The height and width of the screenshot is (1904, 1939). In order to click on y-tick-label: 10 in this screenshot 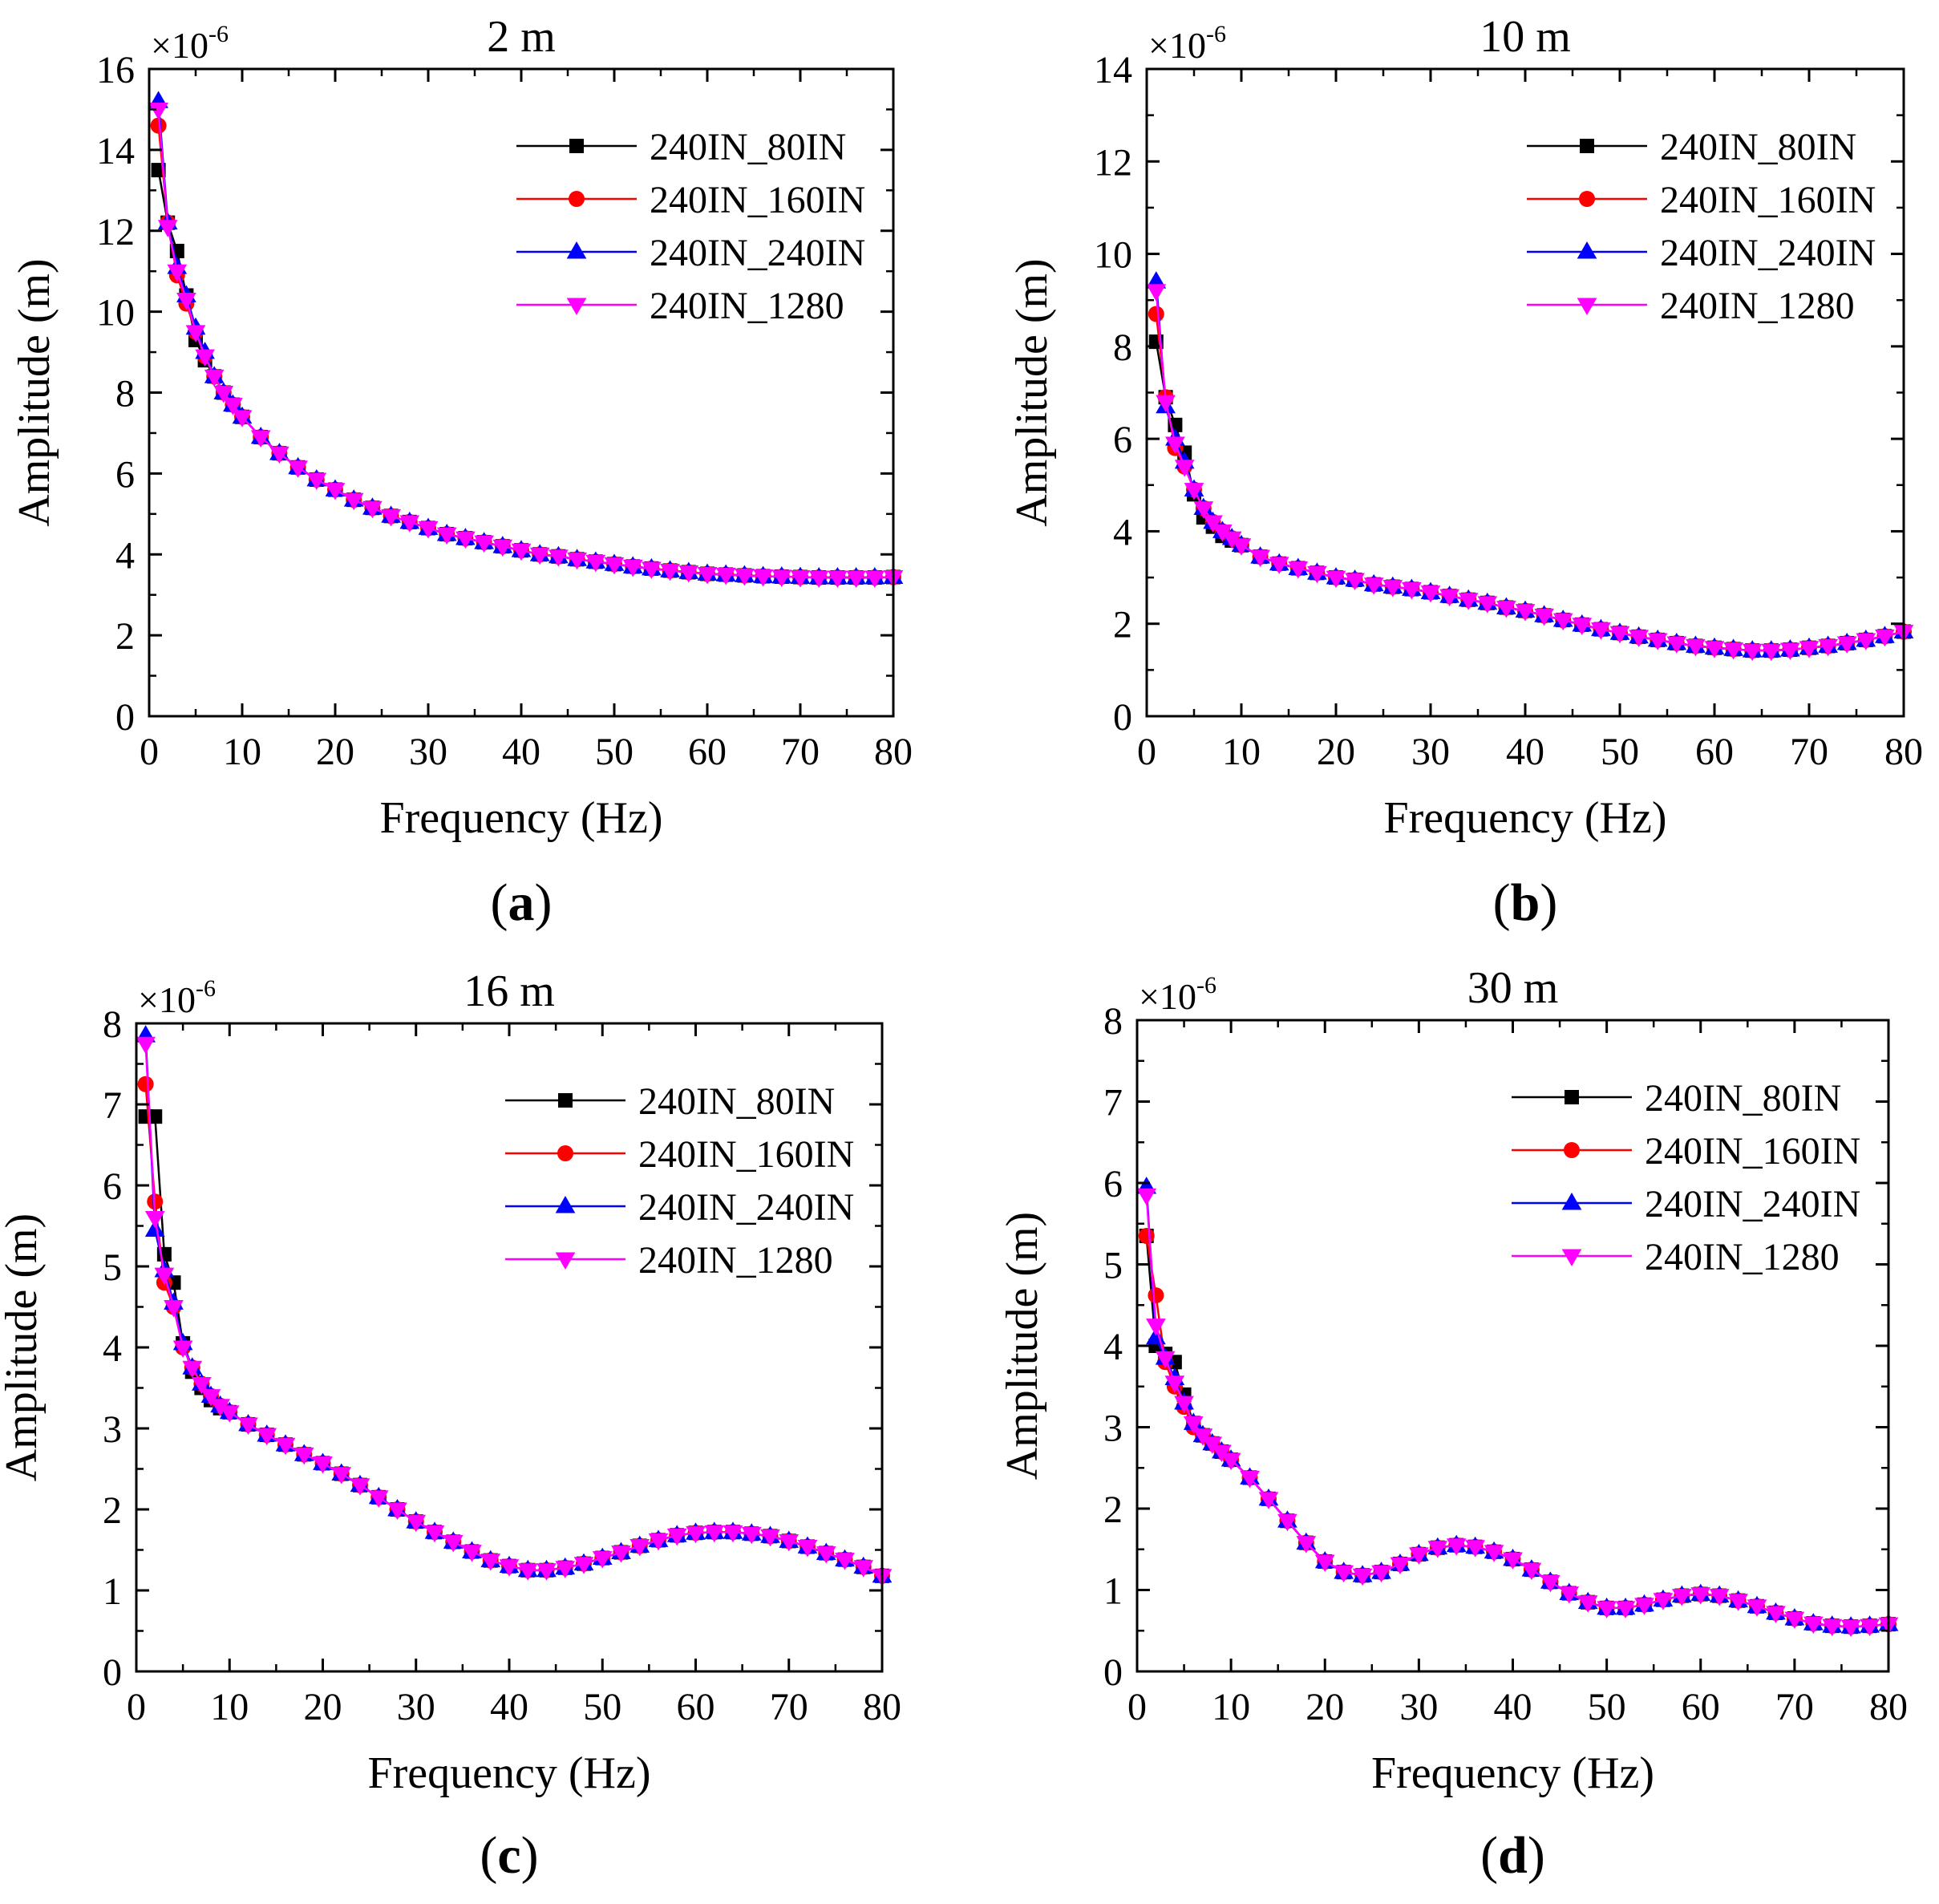, I will do `click(1113, 255)`.